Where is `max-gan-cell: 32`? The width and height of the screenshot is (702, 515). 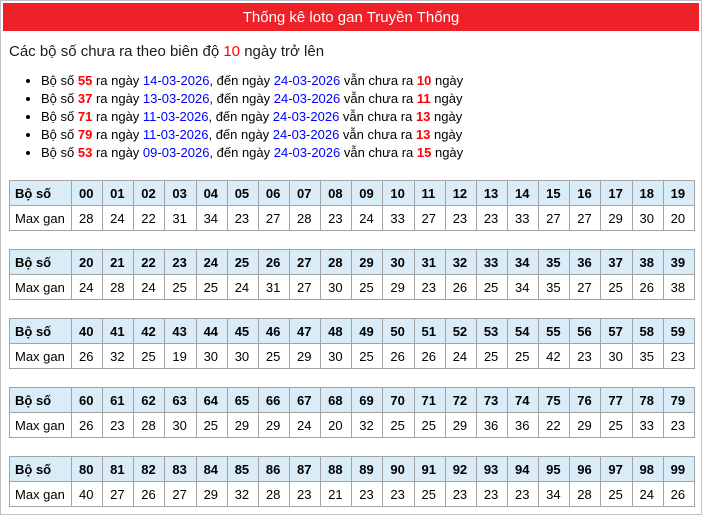
max-gan-cell: 32 is located at coordinates (367, 425).